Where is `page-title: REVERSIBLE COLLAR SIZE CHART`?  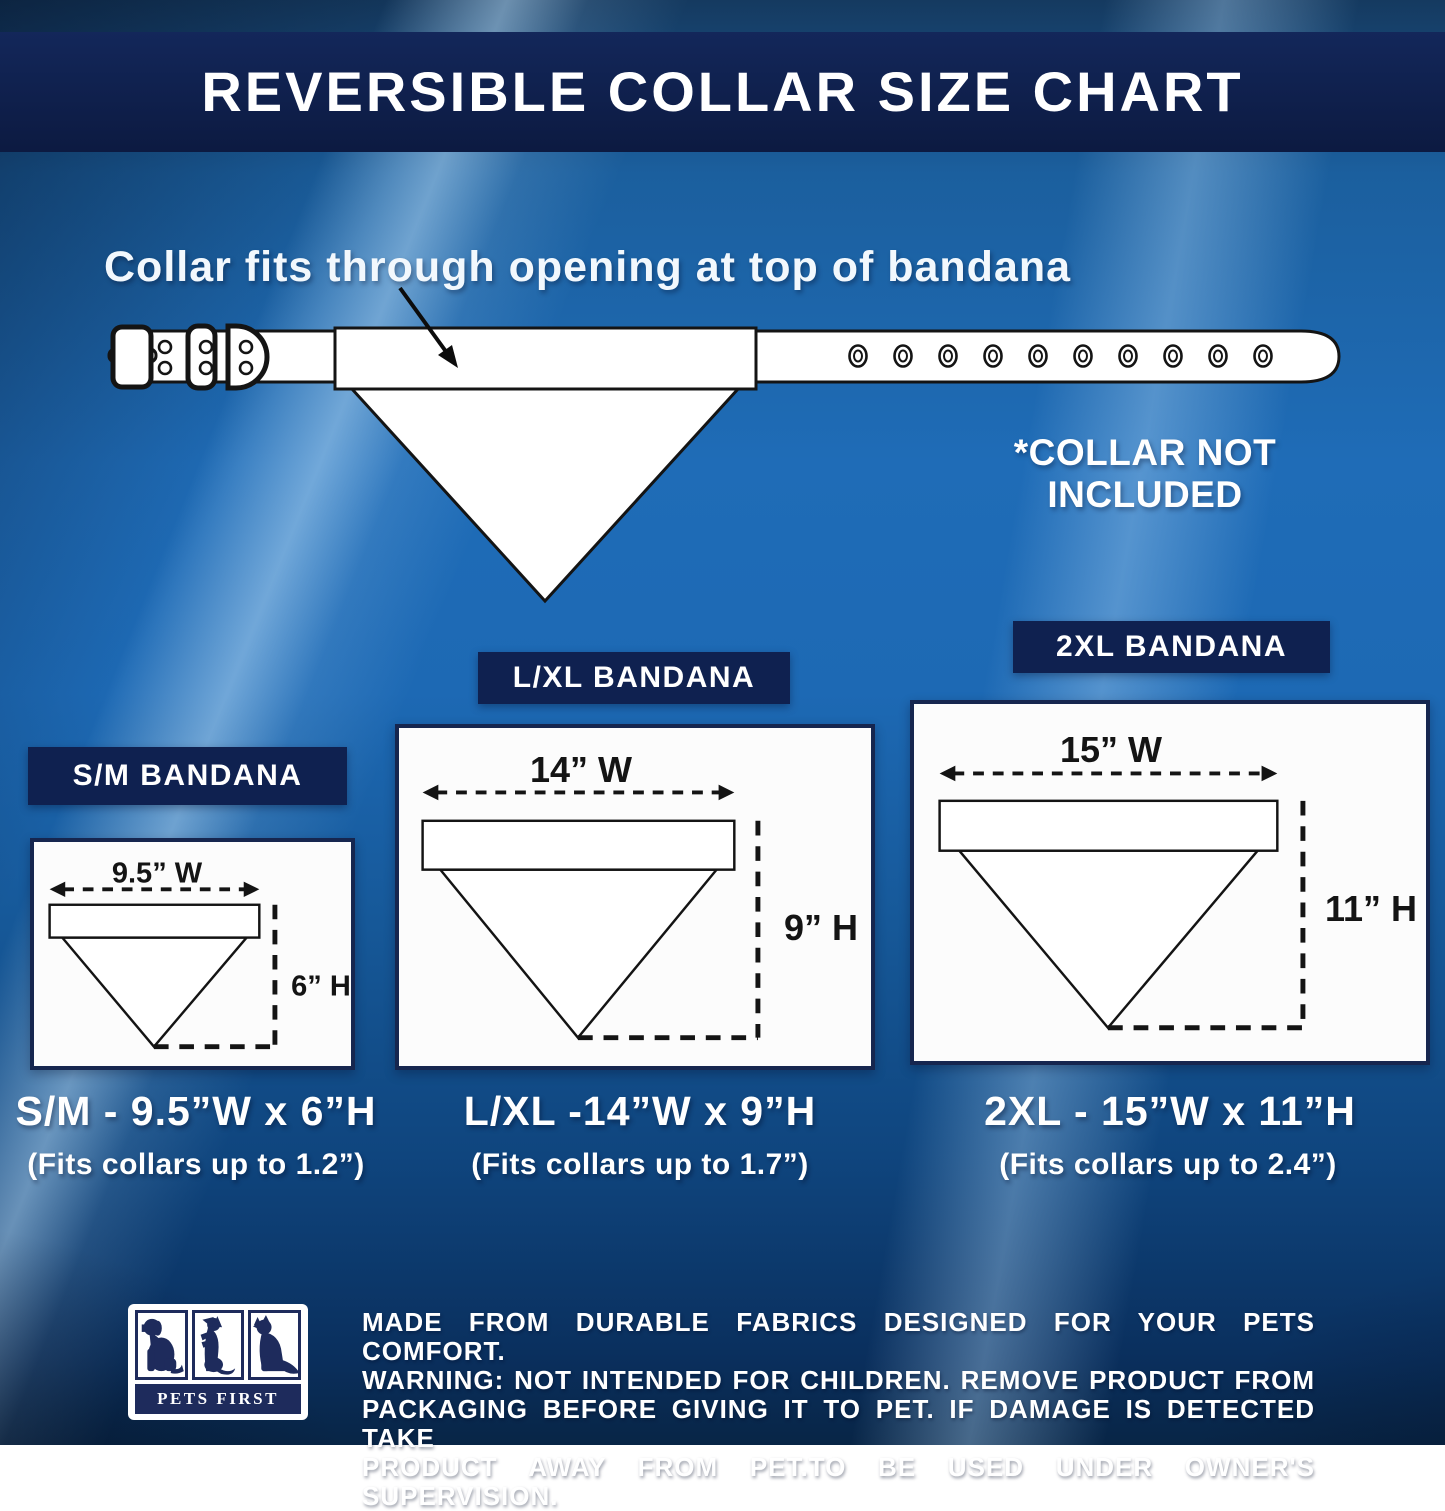
page-title: REVERSIBLE COLLAR SIZE CHART is located at coordinates (722, 91).